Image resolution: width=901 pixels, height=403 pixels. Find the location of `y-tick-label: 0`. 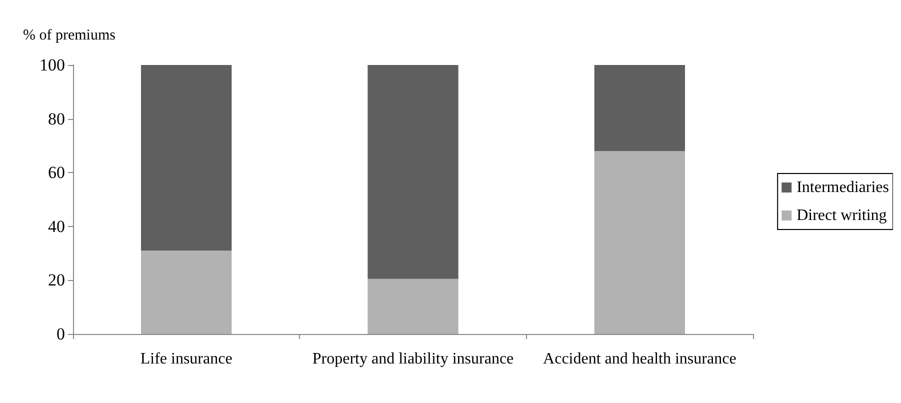

y-tick-label: 0 is located at coordinates (60, 334).